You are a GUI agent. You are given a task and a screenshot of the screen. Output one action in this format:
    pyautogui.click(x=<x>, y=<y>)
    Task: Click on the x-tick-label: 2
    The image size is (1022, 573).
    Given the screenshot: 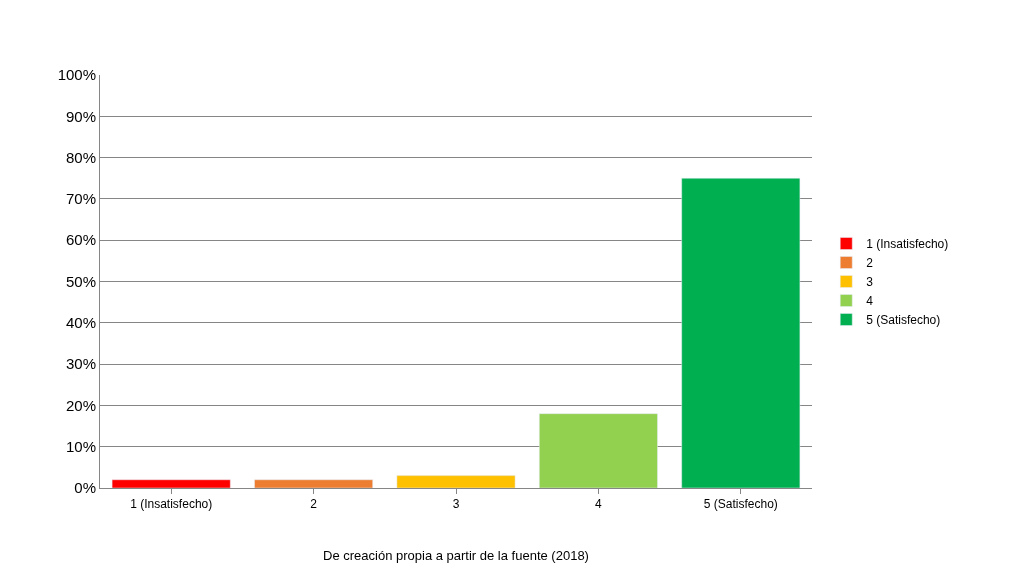 What is the action you would take?
    pyautogui.click(x=314, y=504)
    